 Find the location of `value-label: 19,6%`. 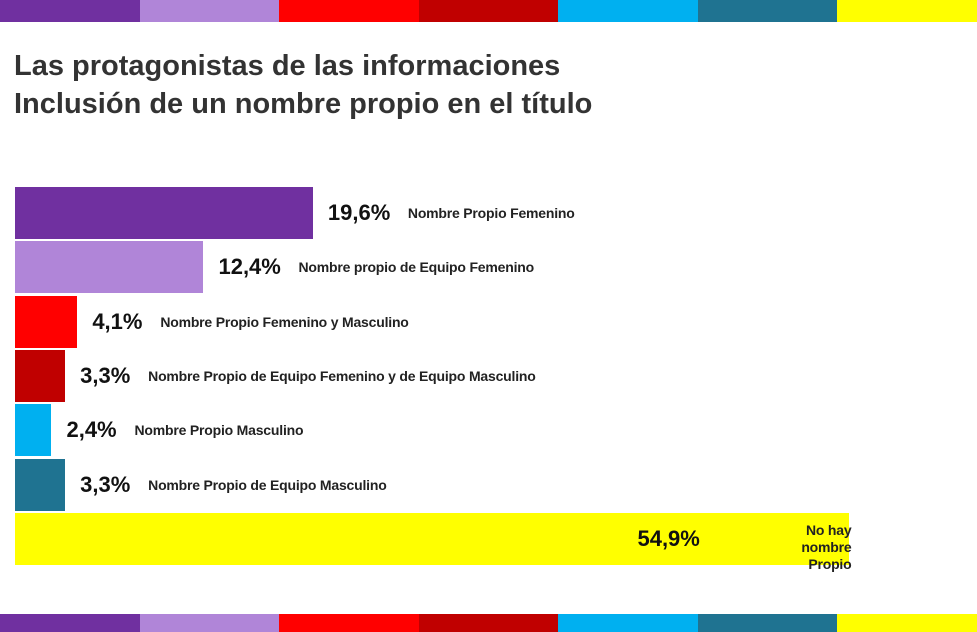

value-label: 19,6% is located at coordinates (359, 212).